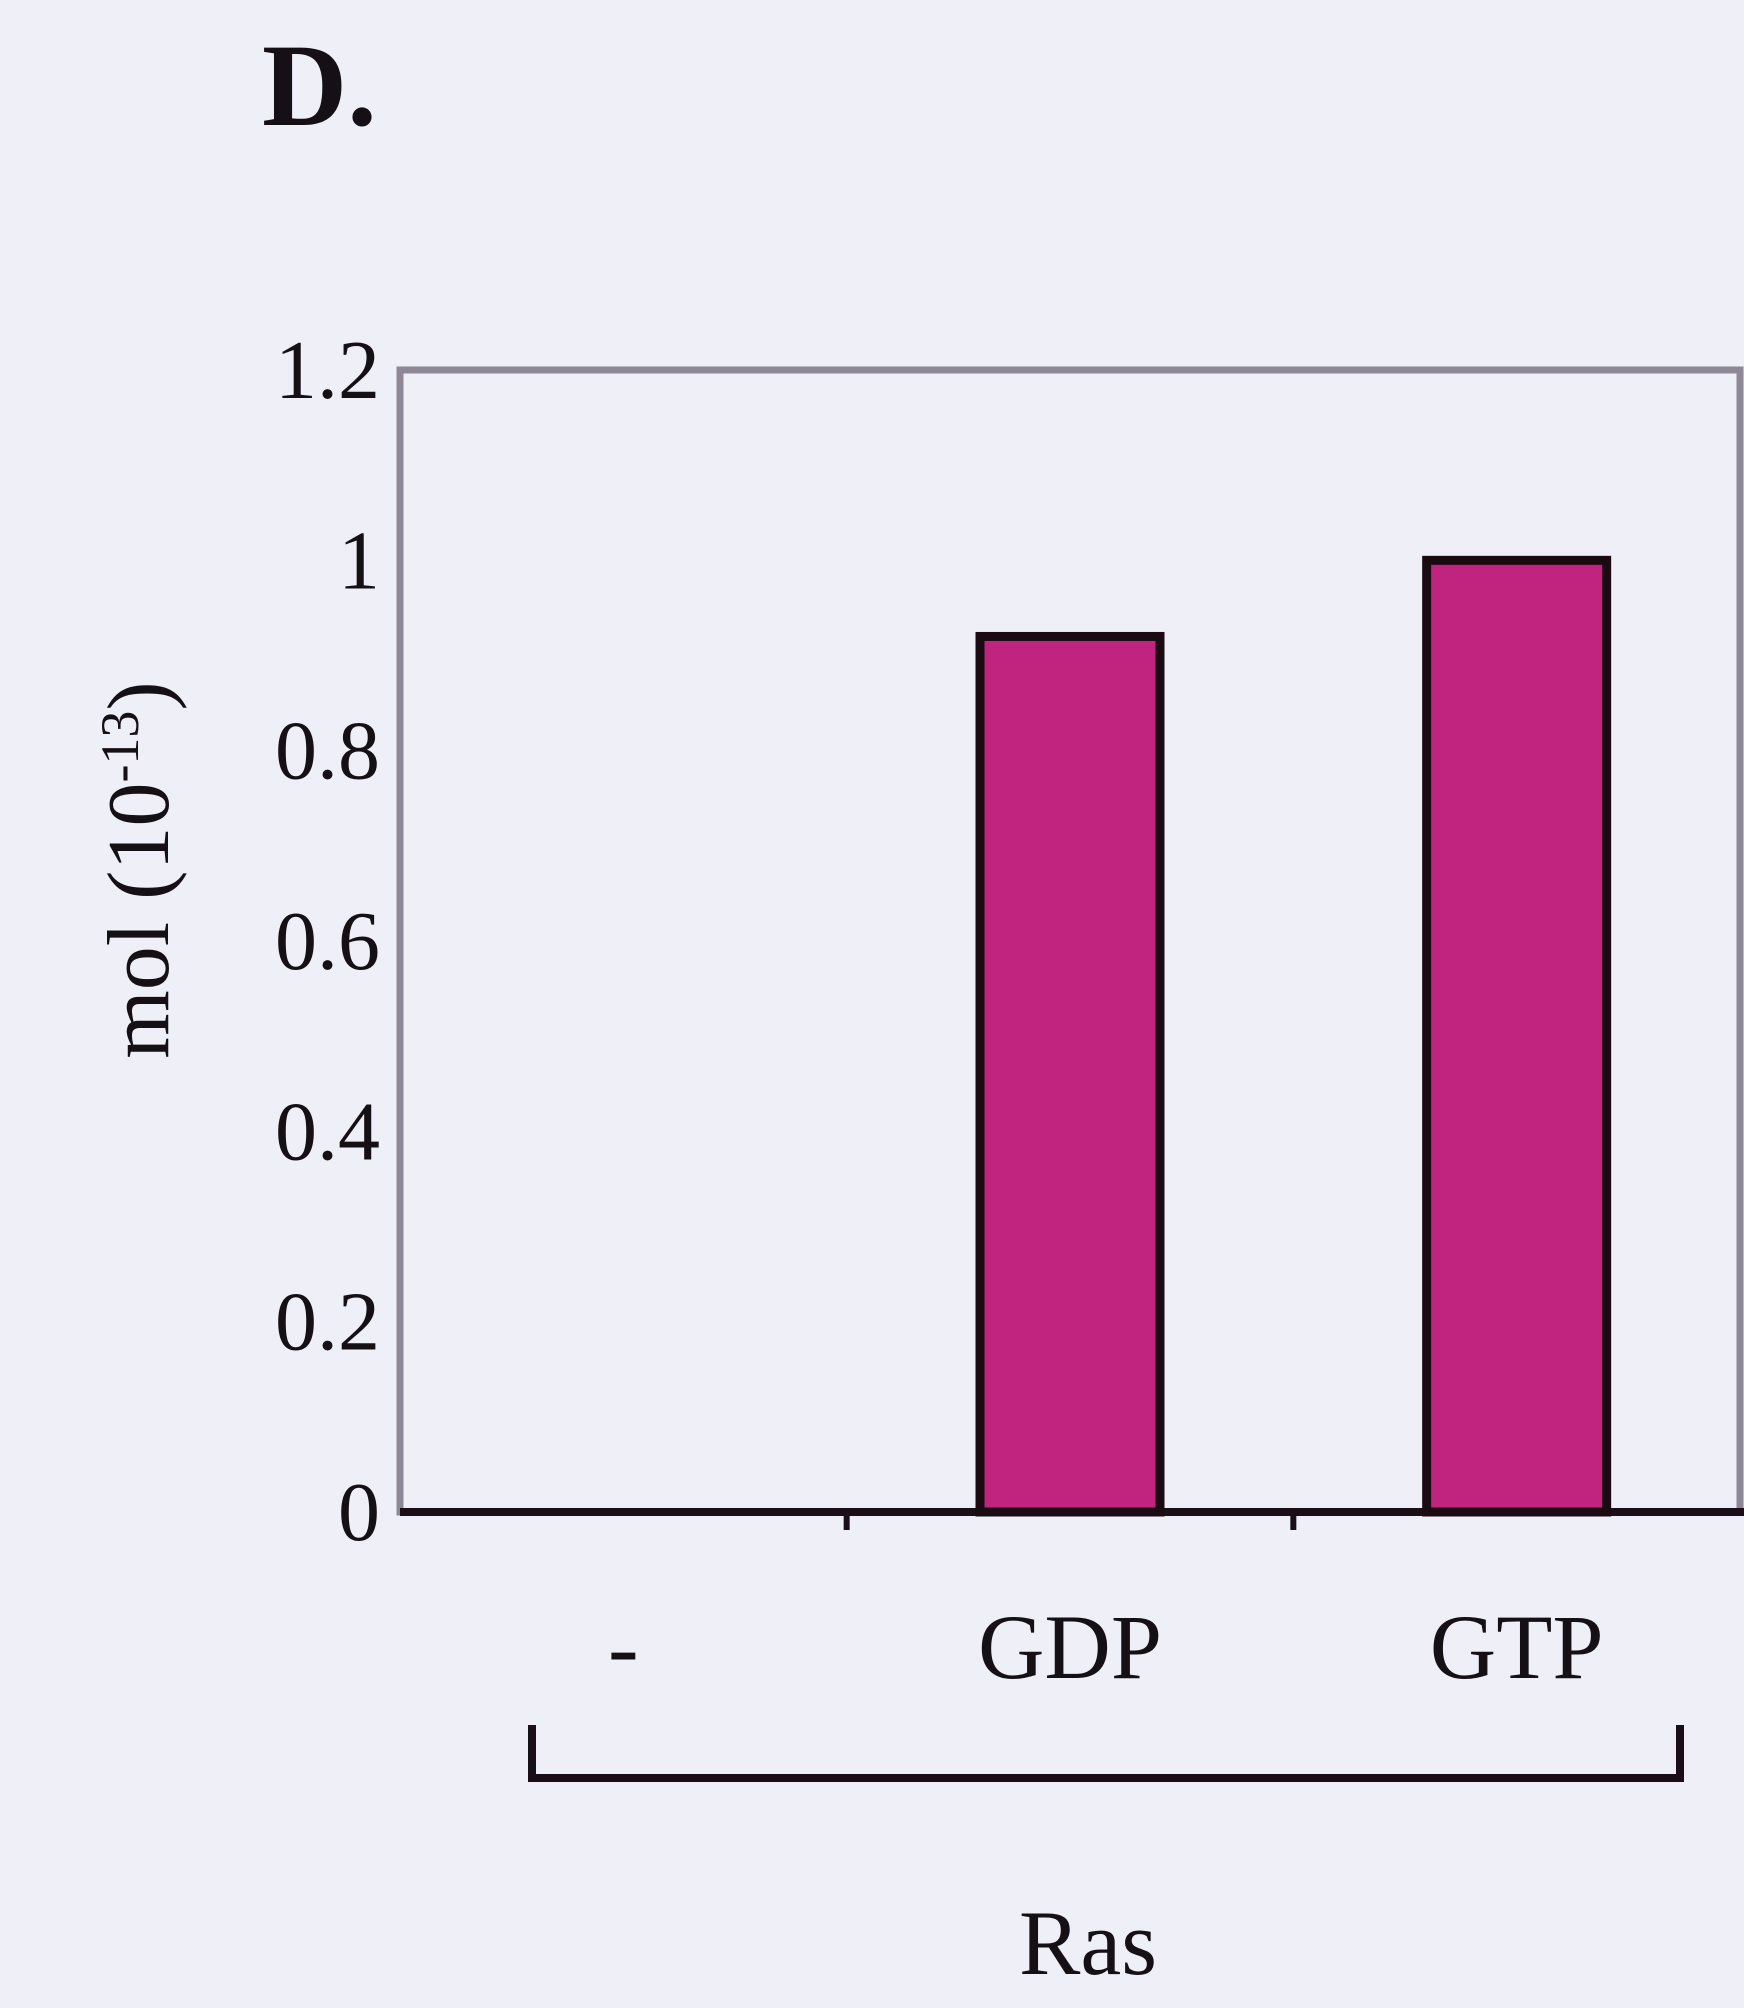  What do you see at coordinates (1517, 1647) in the screenshot?
I see `x-category-label: GTP` at bounding box center [1517, 1647].